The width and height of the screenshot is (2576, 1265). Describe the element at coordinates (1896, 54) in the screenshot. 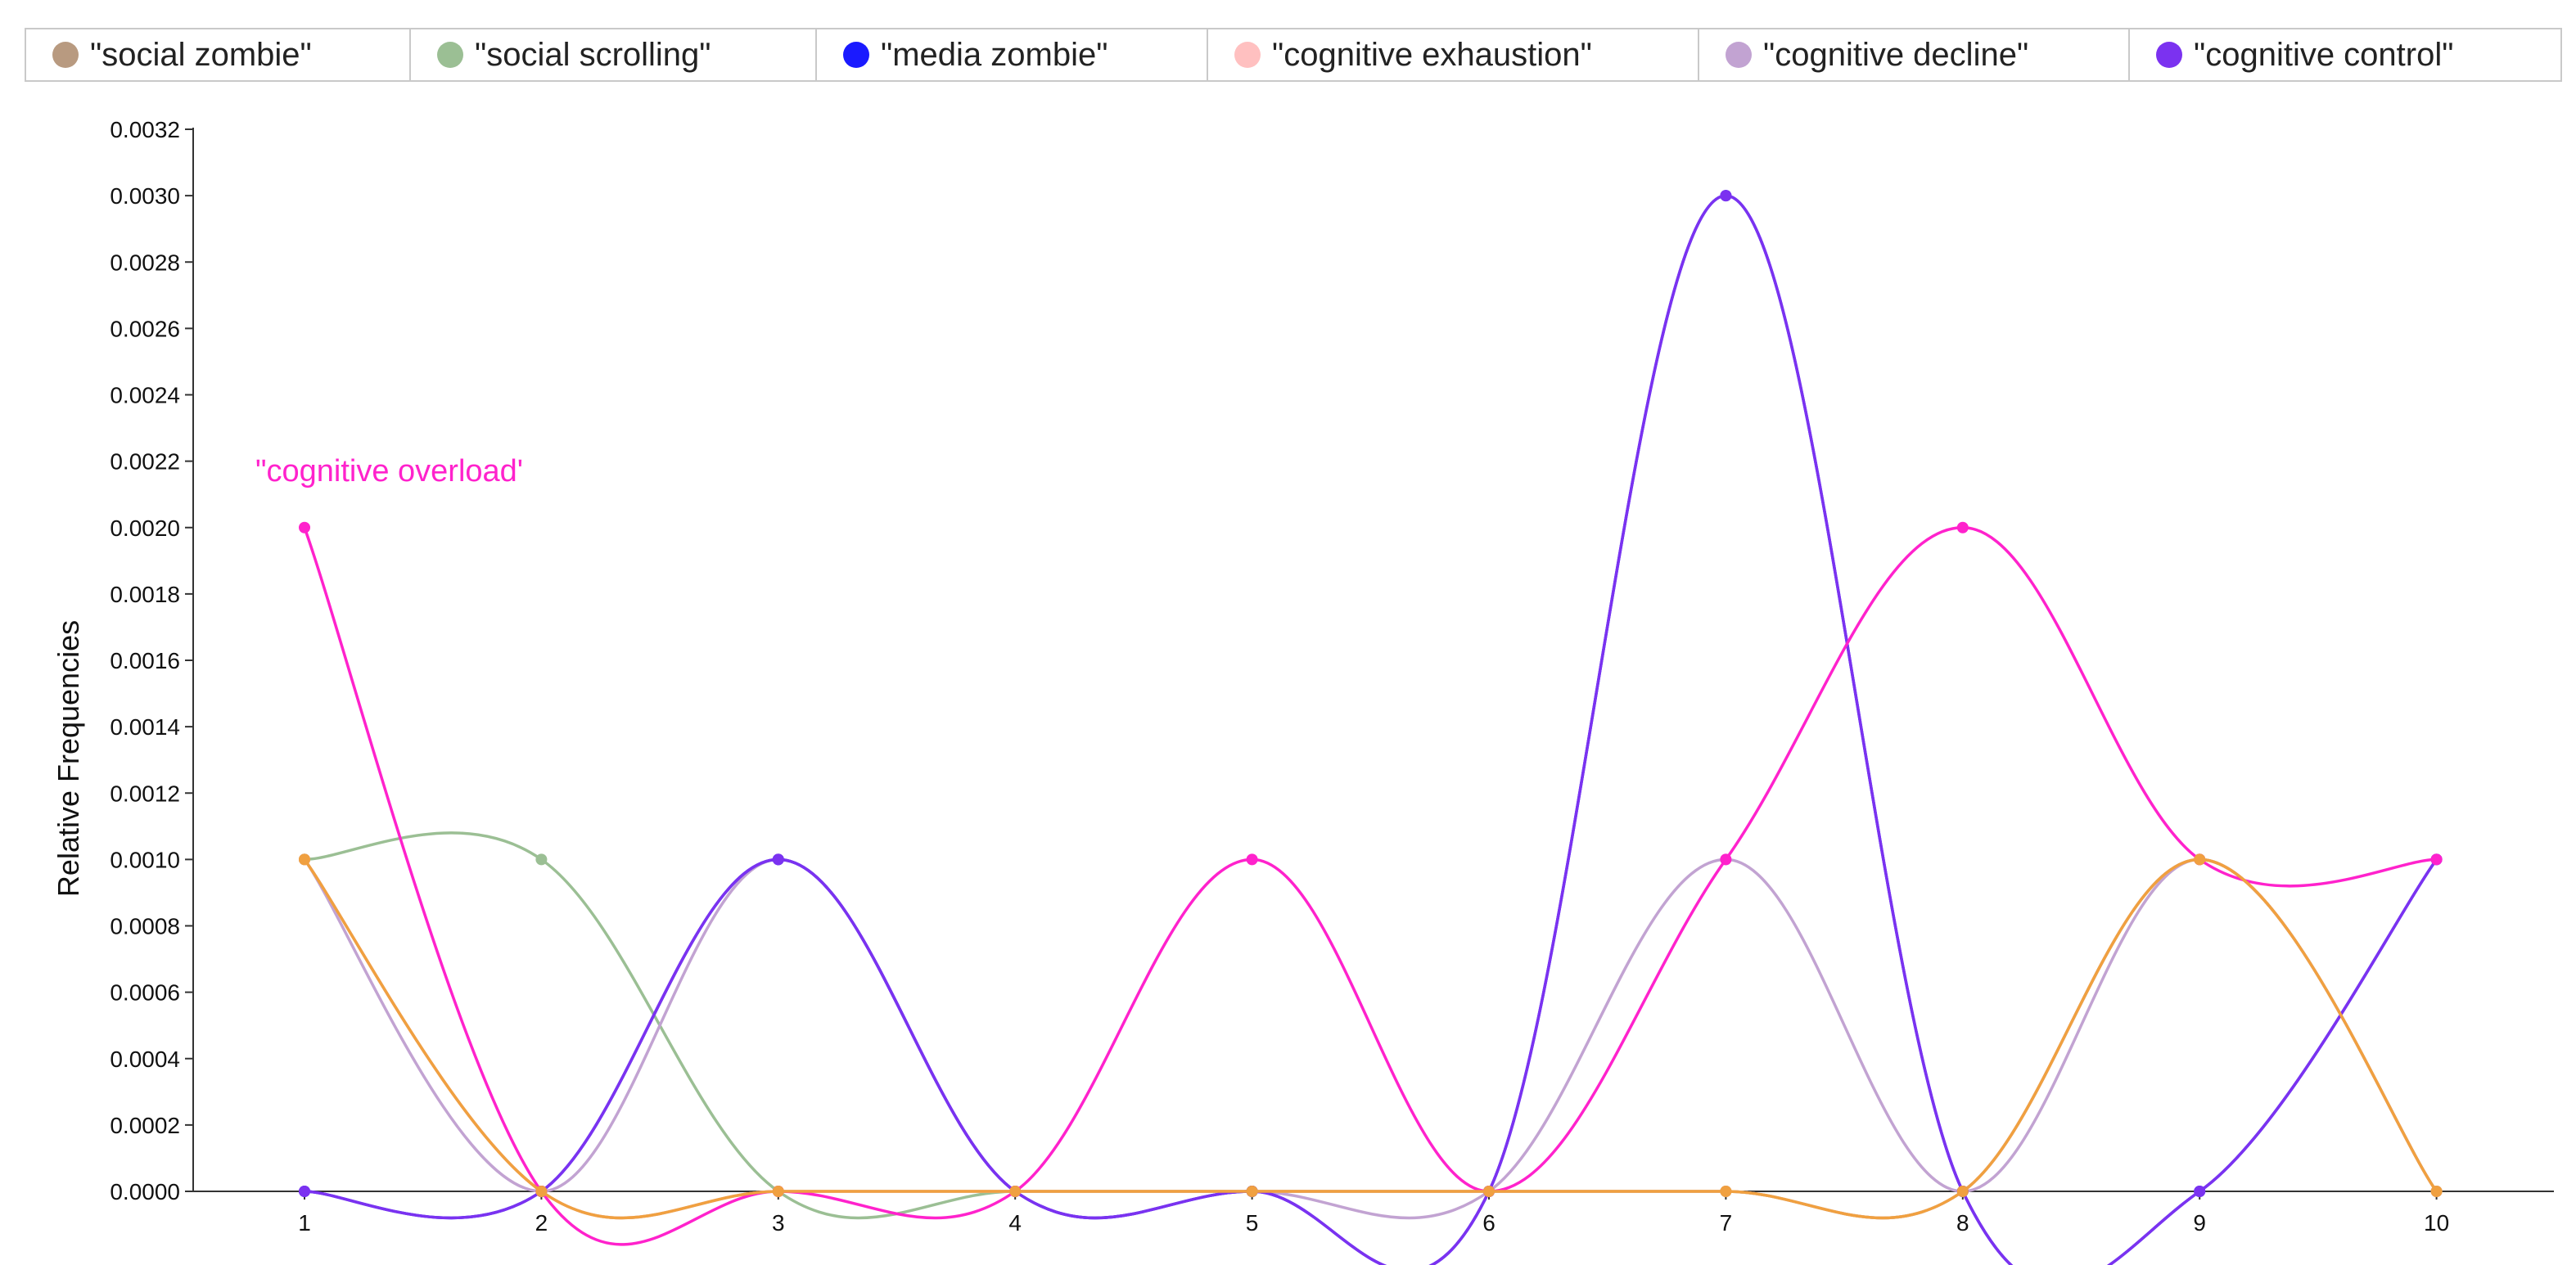

I see `legend-label: "cognitive decline"` at that location.